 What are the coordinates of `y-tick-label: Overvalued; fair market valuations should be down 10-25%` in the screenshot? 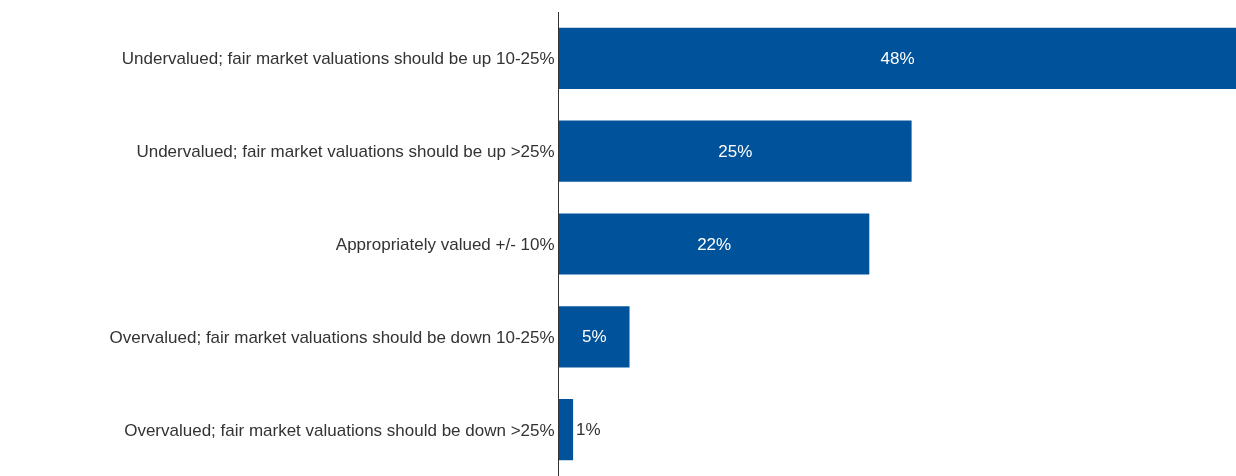 It's located at (332, 337).